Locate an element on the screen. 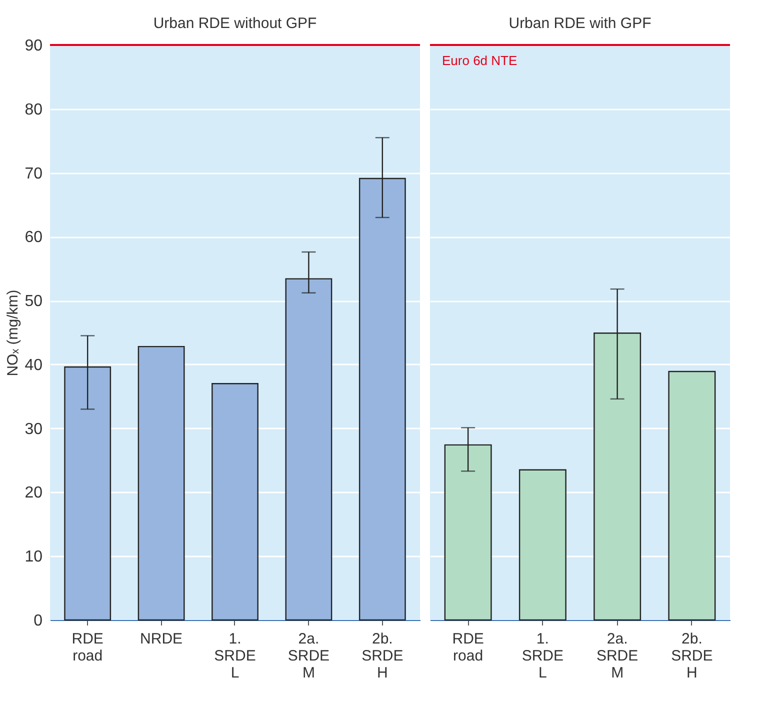  y-axis-title: NOₓ (mg/km) is located at coordinates (13, 333).